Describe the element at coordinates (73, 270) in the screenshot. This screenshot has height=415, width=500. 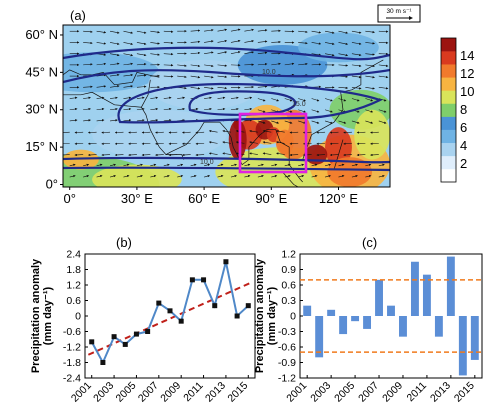
I see `y-tick-label: 1.8` at that location.